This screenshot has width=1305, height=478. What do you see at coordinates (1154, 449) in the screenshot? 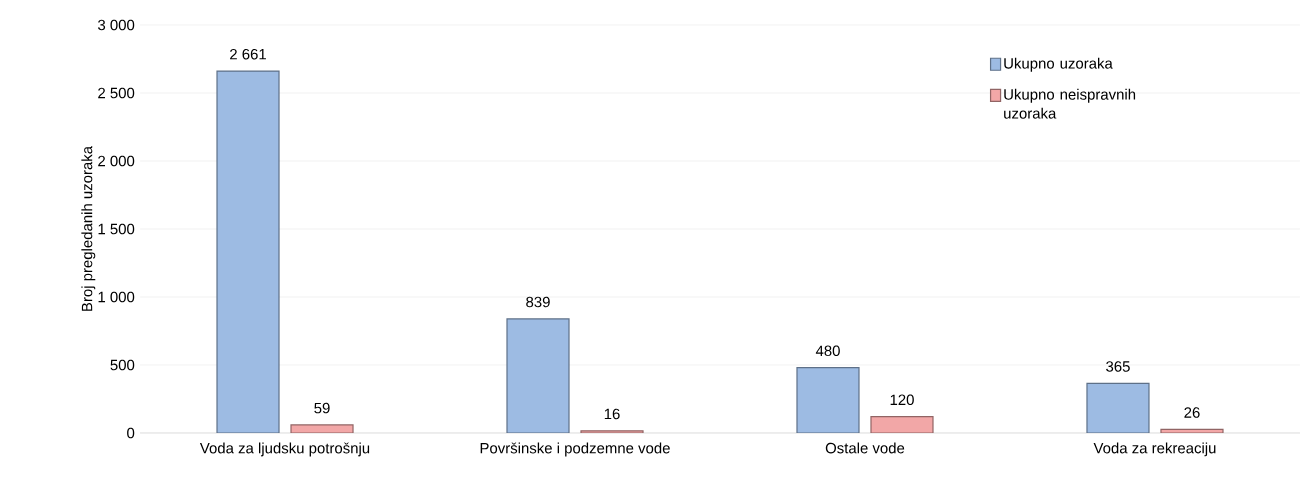
I see `x-tick-label: Voda za rekreaciju` at bounding box center [1154, 449].